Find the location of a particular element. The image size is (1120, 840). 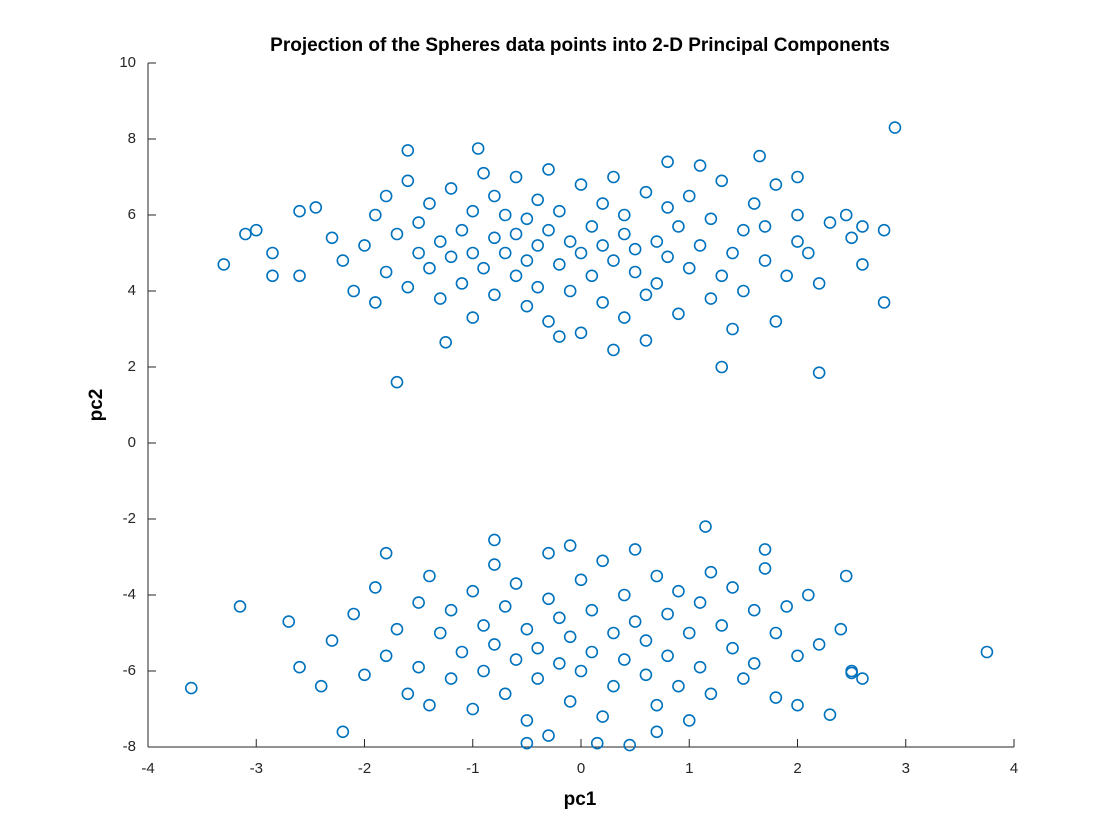

y-tick-label: 6 is located at coordinates (132, 214).